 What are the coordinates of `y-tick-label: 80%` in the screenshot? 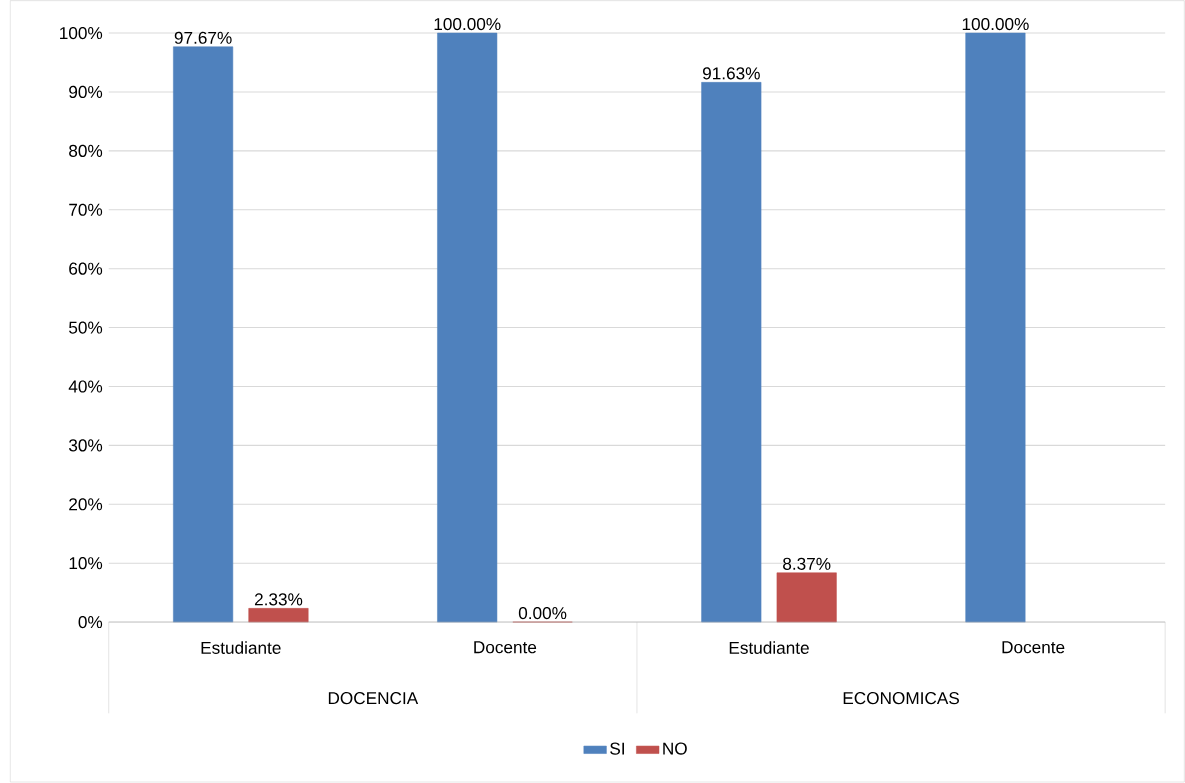 It's located at (86, 151).